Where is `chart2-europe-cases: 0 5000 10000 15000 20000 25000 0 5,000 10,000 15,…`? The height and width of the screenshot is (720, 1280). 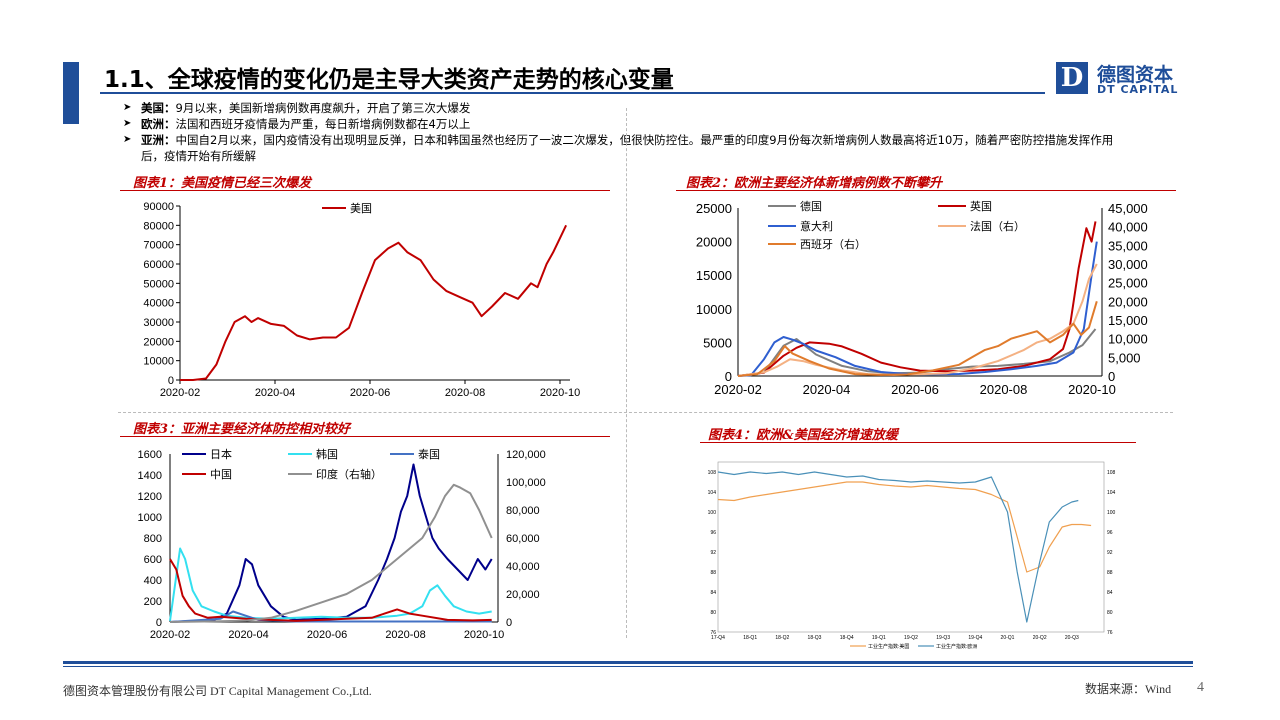 chart2-europe-cases: 0 5000 10000 15000 20000 25000 0 5,000 10,000 15,… is located at coordinates (922, 298).